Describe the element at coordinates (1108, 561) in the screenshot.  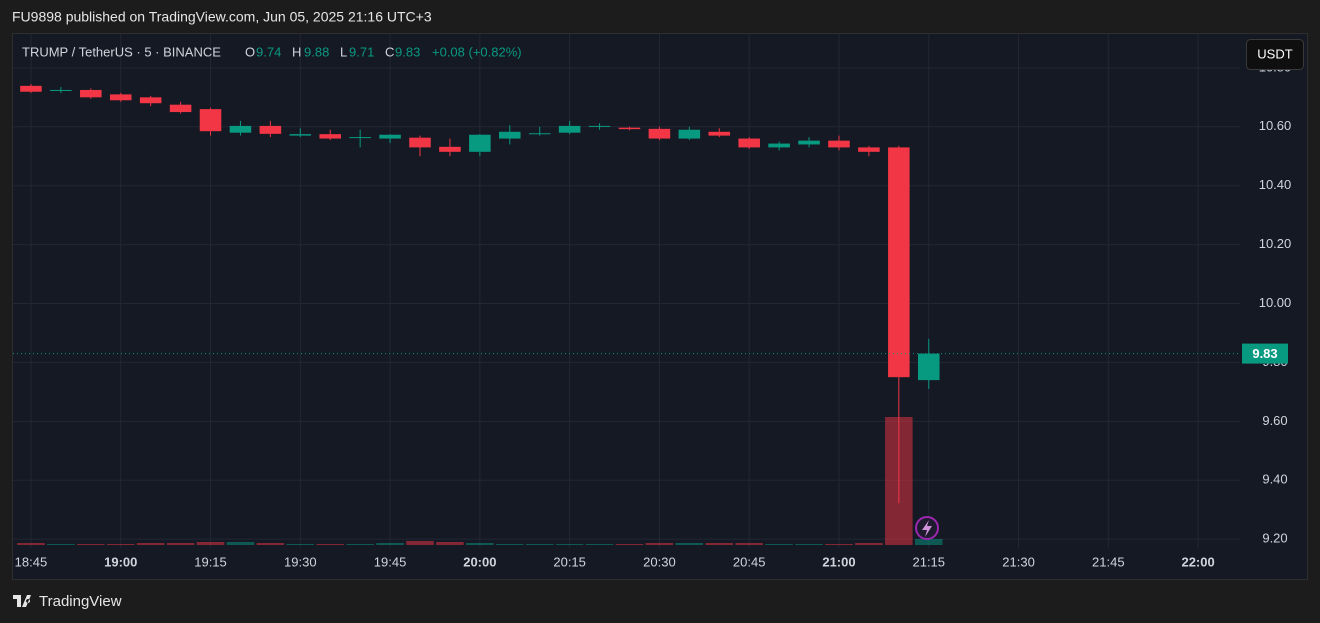
I see `x-tick-label: 21:45` at that location.